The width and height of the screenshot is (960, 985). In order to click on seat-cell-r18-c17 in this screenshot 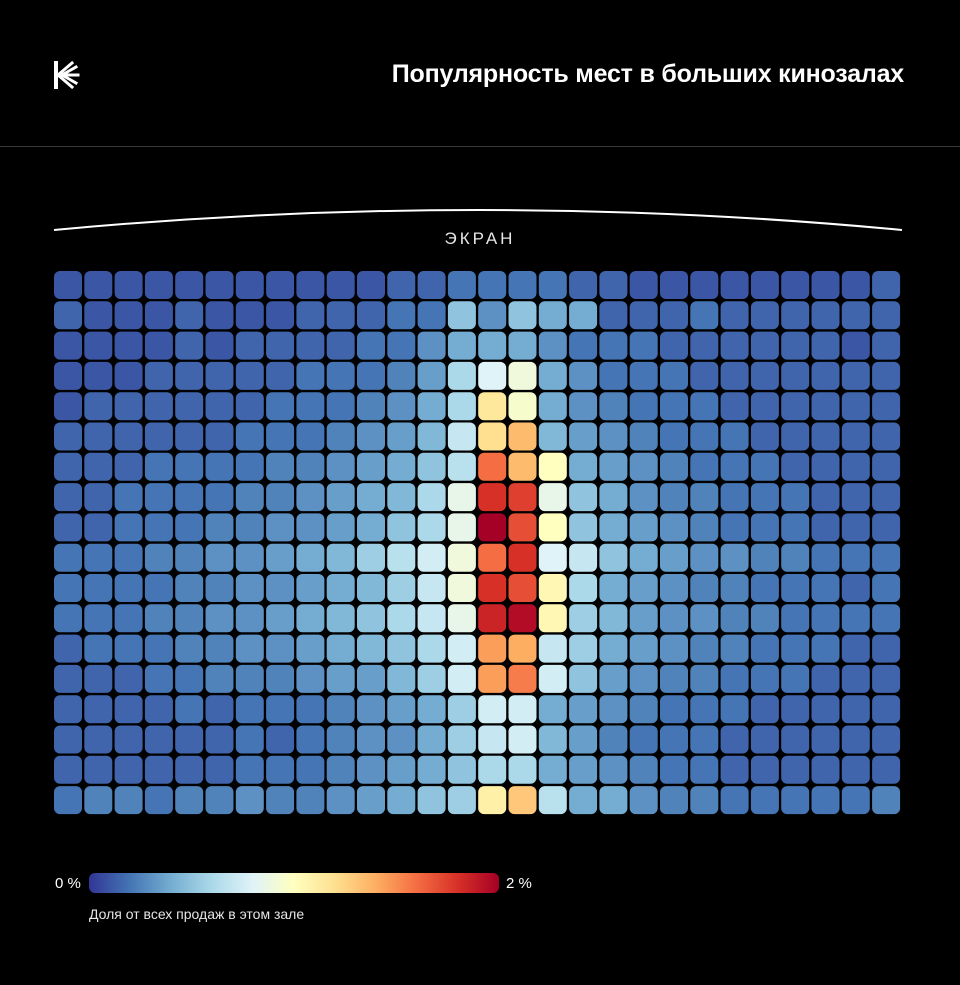, I will do `click(552, 800)`.